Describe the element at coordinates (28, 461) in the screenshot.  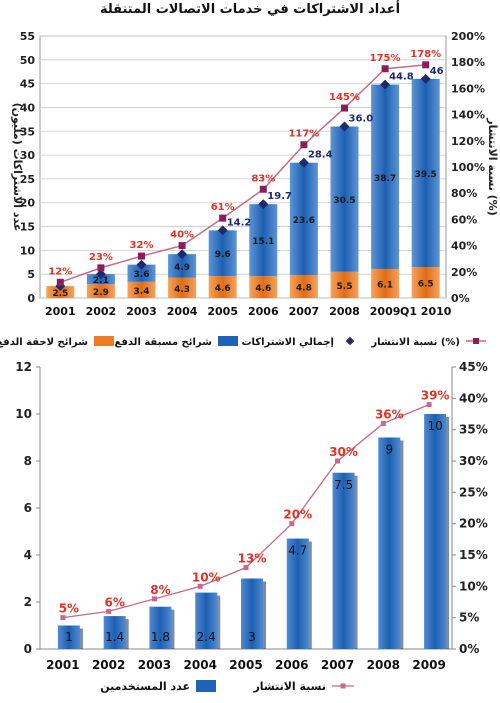
I see `y-tick-label: 8` at that location.